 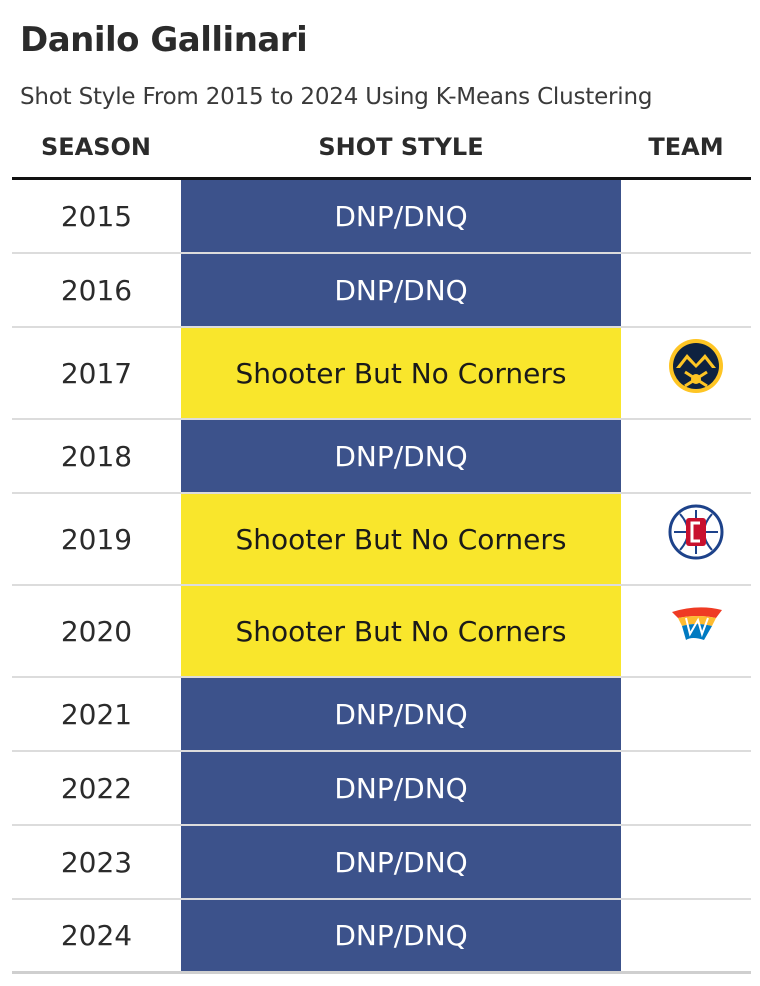 What do you see at coordinates (696, 532) in the screenshot?
I see `clippers-logo` at bounding box center [696, 532].